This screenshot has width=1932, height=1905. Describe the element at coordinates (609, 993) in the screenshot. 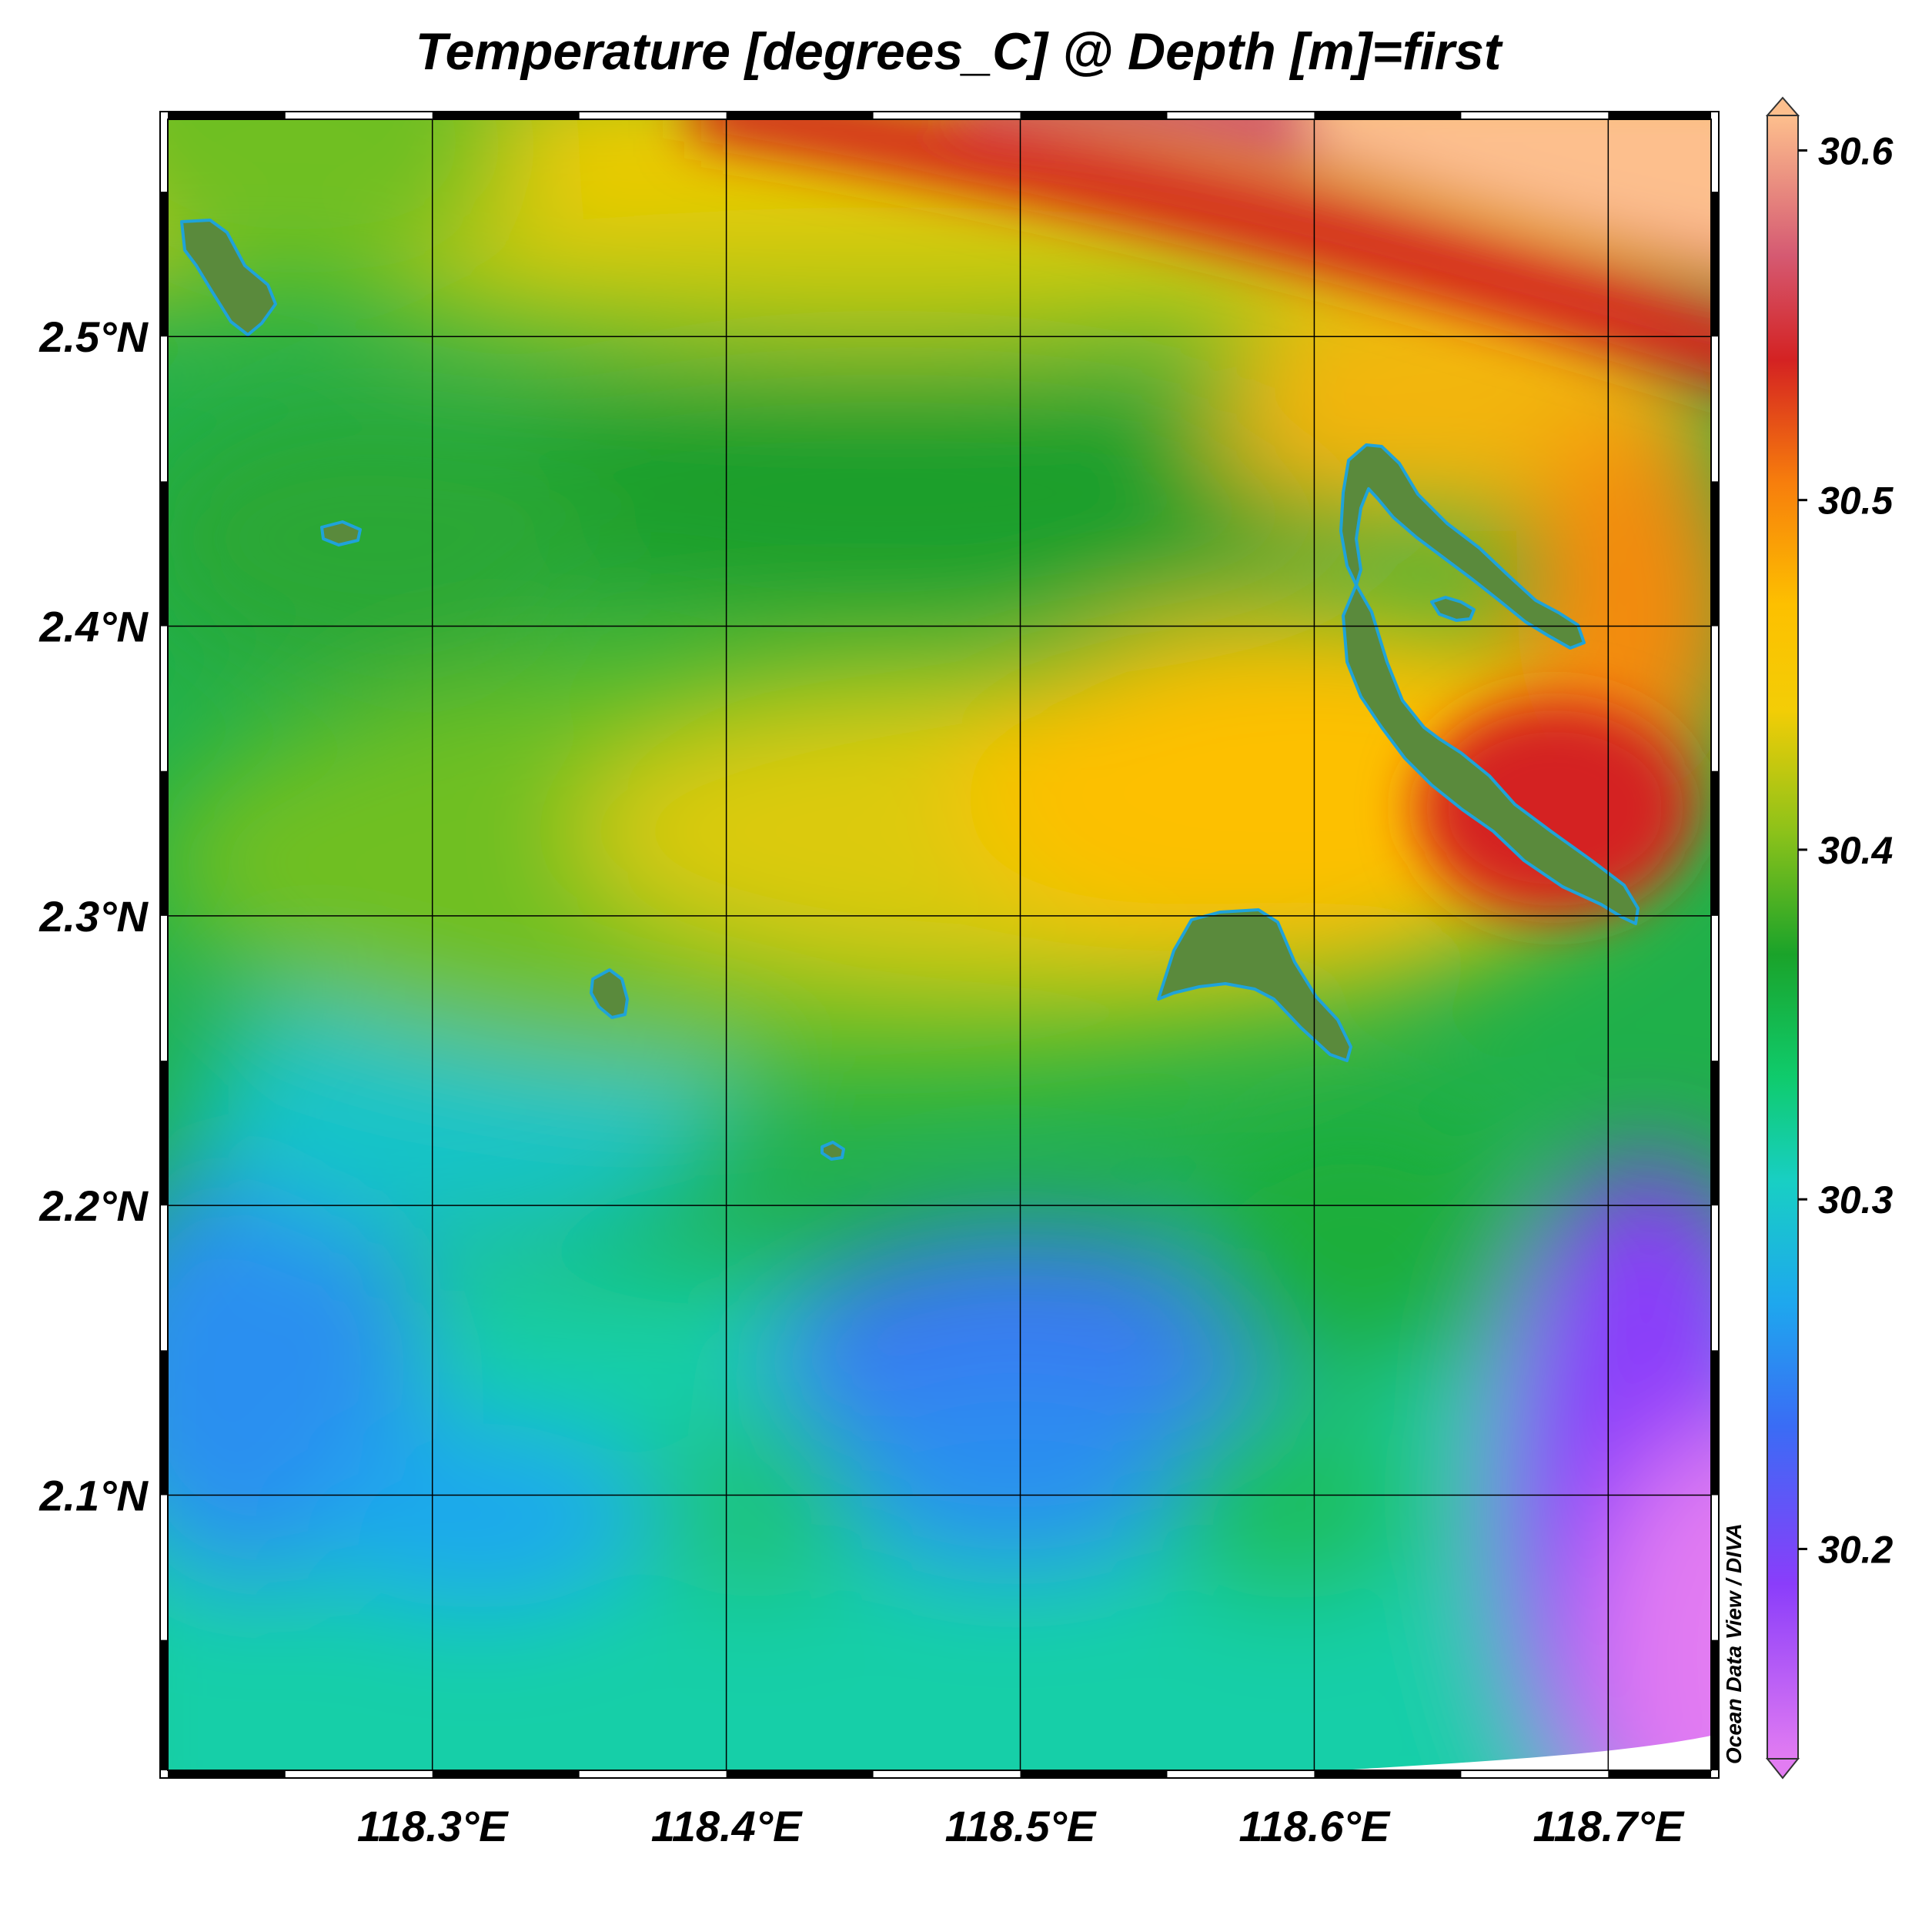

I see `island-central-west` at that location.